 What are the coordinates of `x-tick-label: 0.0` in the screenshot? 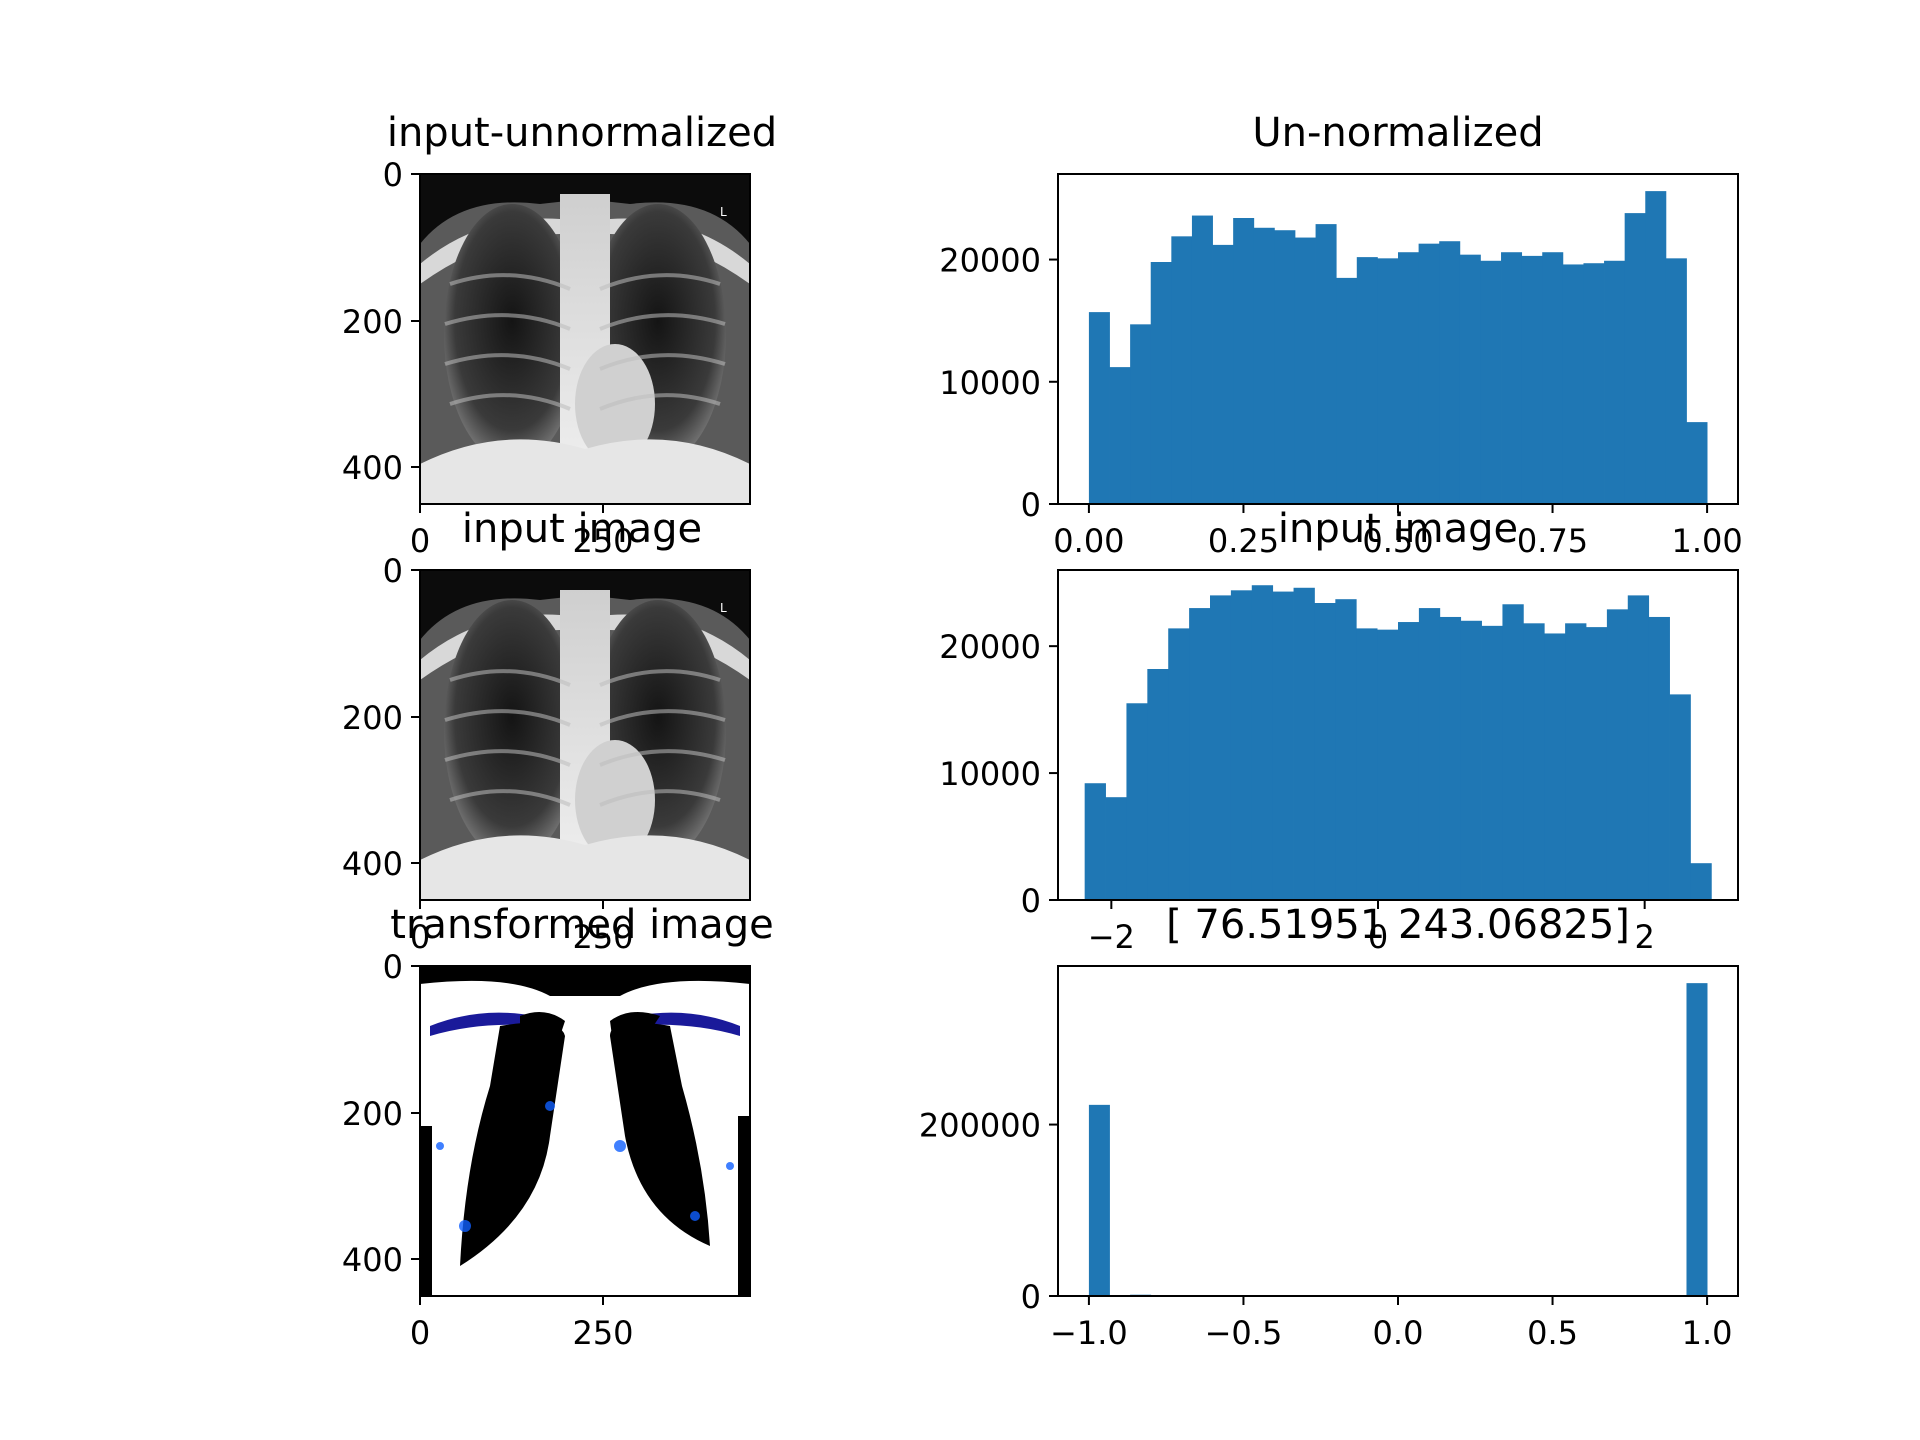 It's located at (1398, 1333).